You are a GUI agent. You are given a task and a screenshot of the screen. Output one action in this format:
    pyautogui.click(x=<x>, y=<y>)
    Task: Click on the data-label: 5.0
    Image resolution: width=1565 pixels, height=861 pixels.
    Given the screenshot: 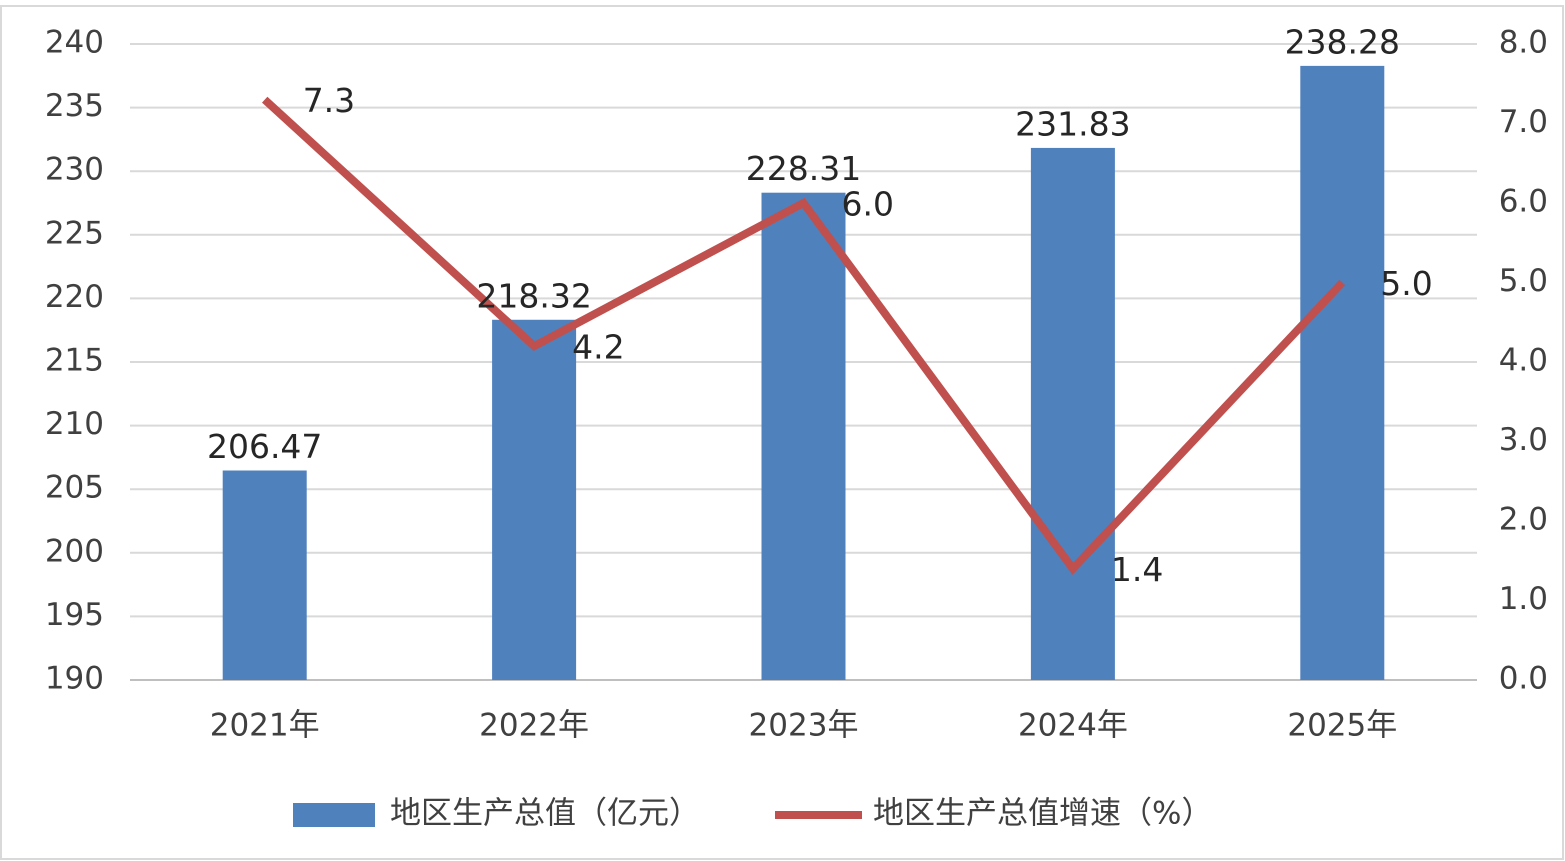 What is the action you would take?
    pyautogui.click(x=1406, y=283)
    